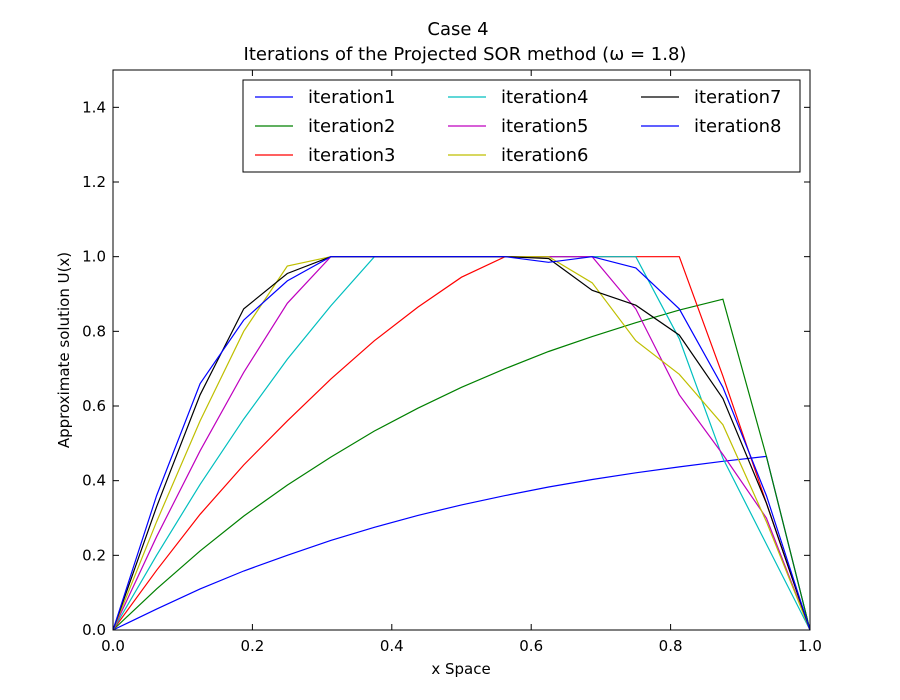 This screenshot has width=900, height=700. Describe the element at coordinates (252, 646) in the screenshot. I see `x-tick-label: 0.2` at that location.